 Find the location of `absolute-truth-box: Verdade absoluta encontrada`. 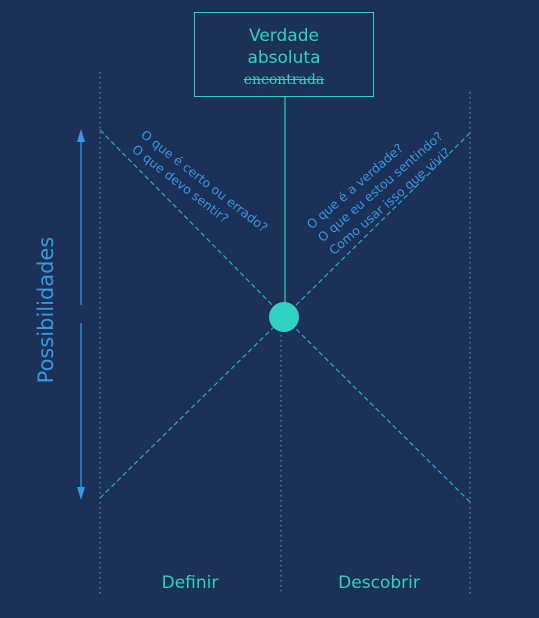

absolute-truth-box: Verdade absoluta encontrada is located at coordinates (284, 54).